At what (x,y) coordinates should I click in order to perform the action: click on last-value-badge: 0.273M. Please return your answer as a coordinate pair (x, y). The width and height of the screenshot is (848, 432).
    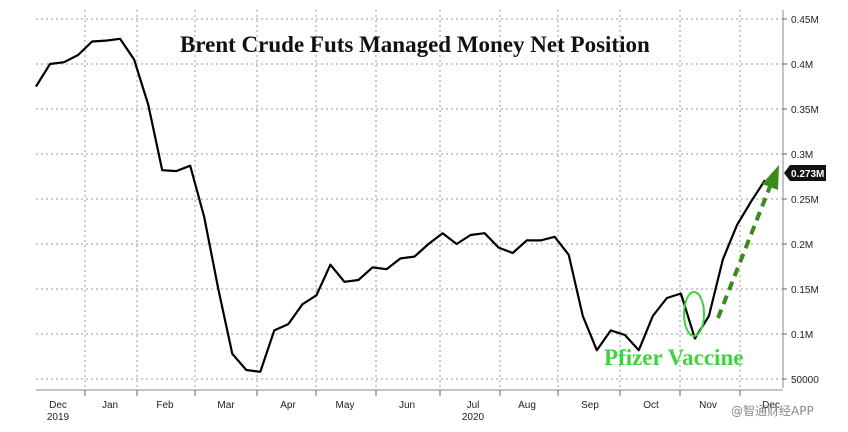
    Looking at the image, I should click on (805, 173).